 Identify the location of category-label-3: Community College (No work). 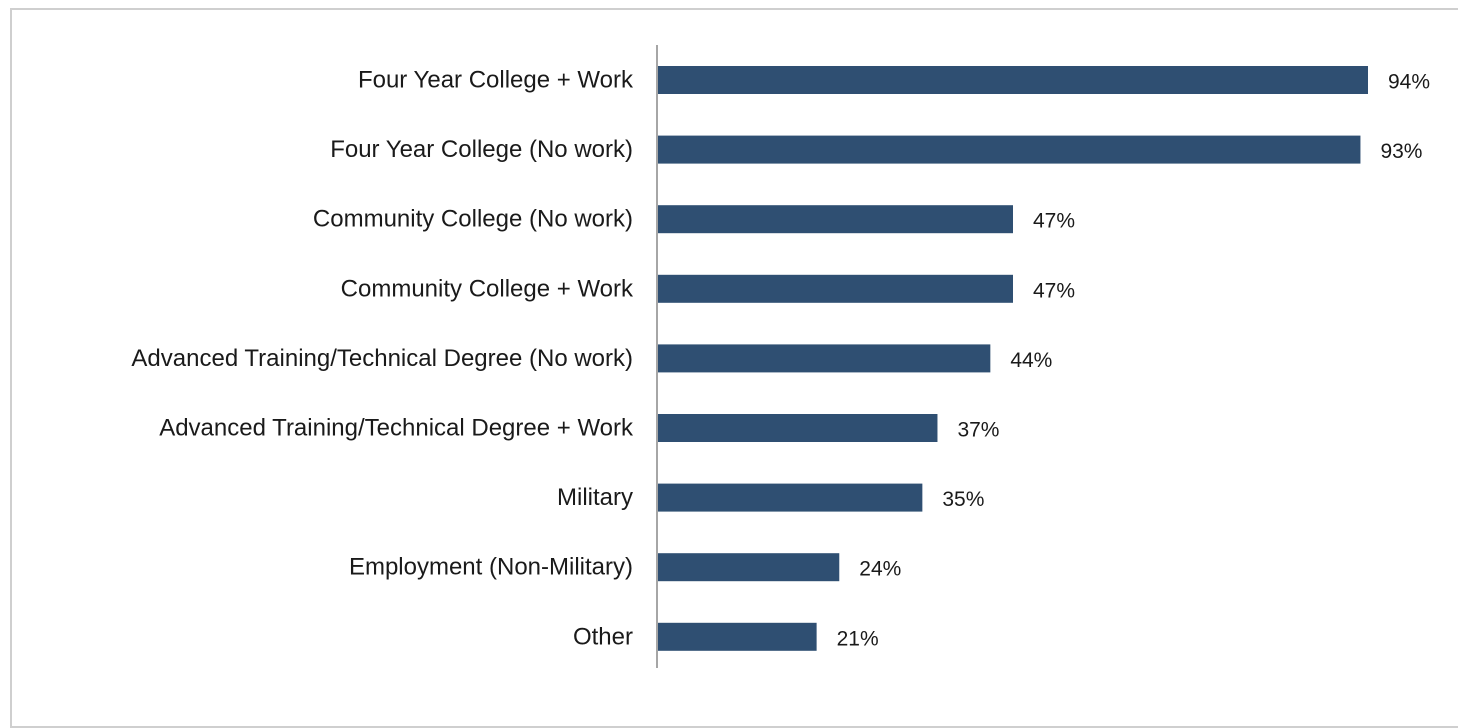
(473, 219).